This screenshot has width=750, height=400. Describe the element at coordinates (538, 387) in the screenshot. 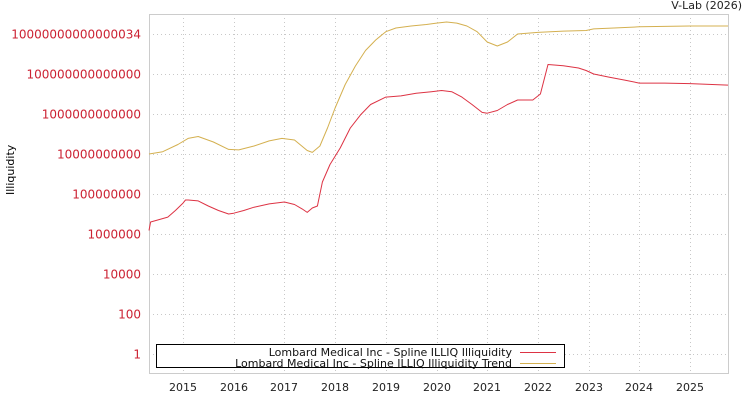

I see `x-tick-label: 2022` at that location.